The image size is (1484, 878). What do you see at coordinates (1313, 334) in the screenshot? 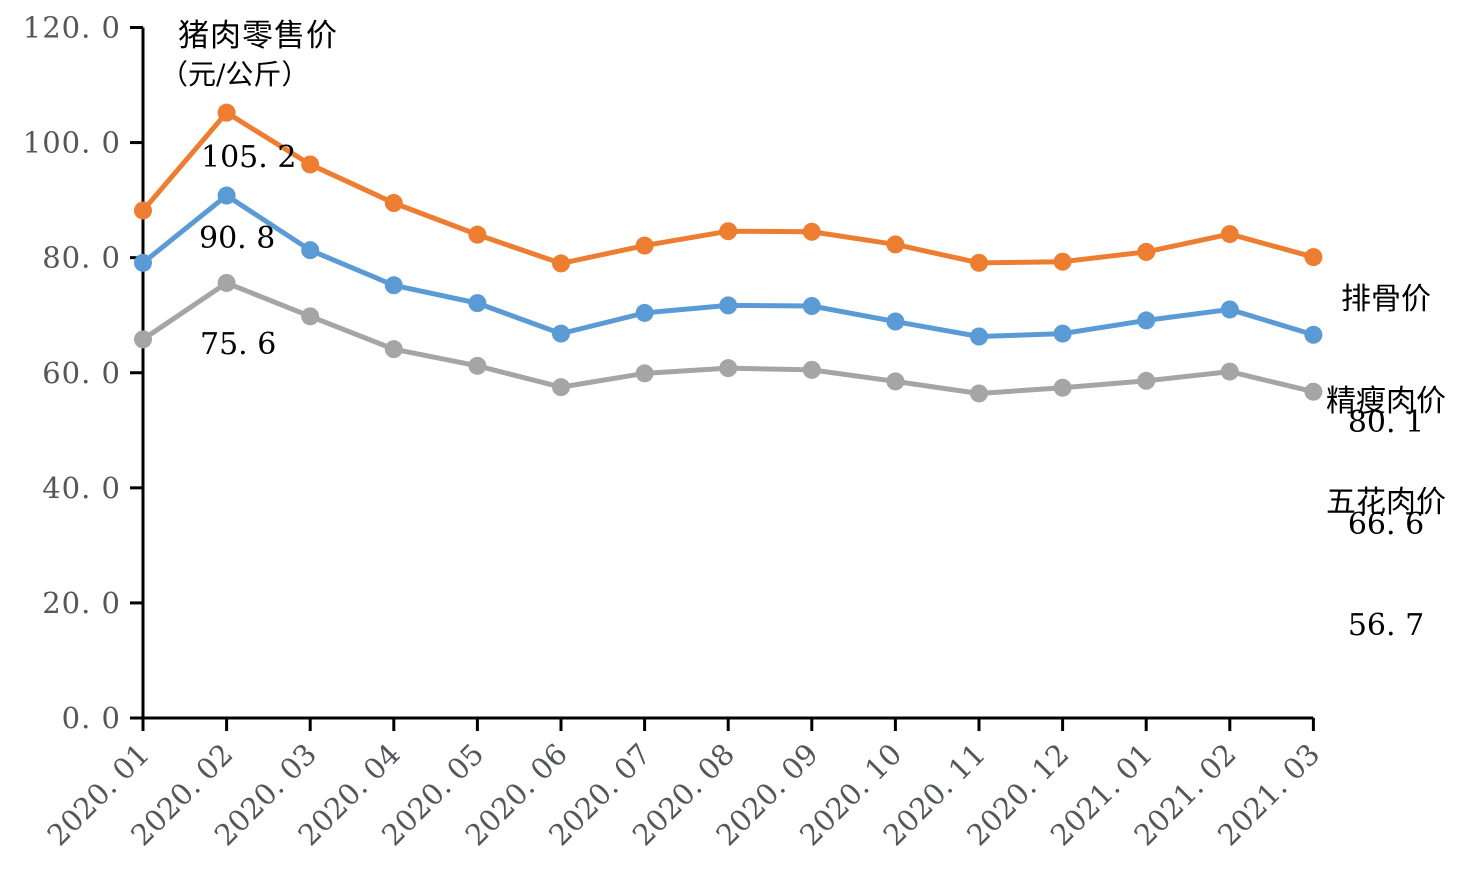
I see `data-point-marker-s1-2021.03` at bounding box center [1313, 334].